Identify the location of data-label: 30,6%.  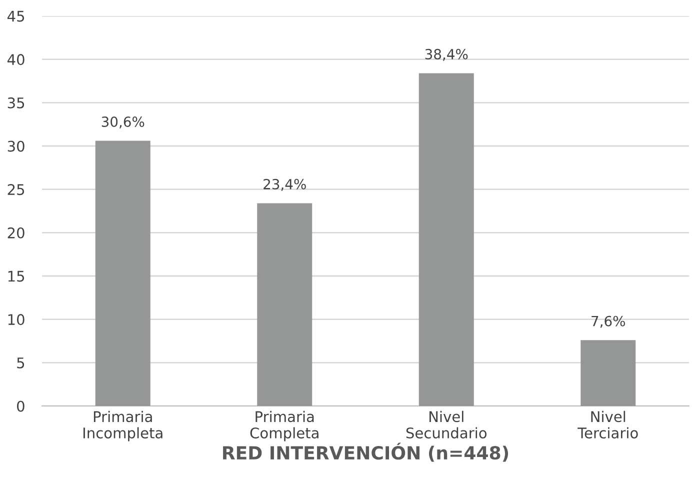
(123, 122).